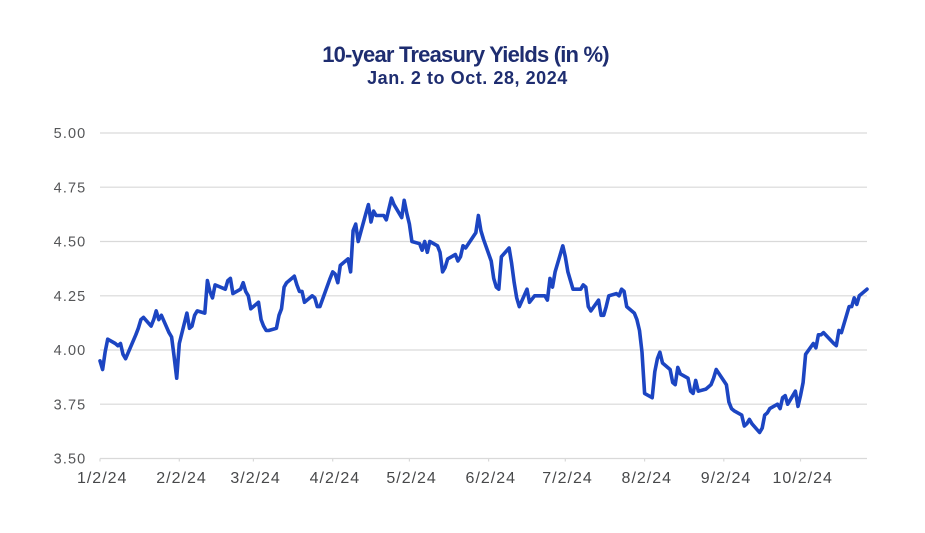 Image resolution: width=925 pixels, height=533 pixels. I want to click on svg-text: 4.50, so click(70, 243).